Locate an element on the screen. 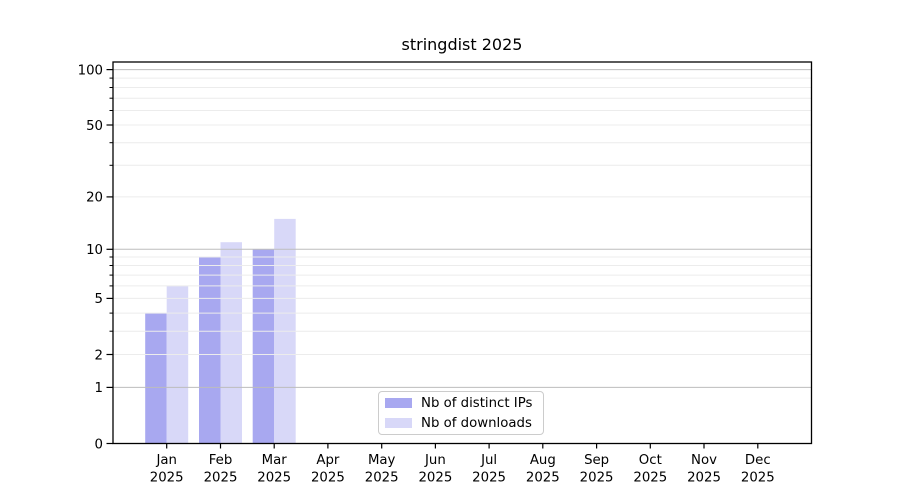  x-tick-label-feb: Feb 2025 is located at coordinates (221, 469).